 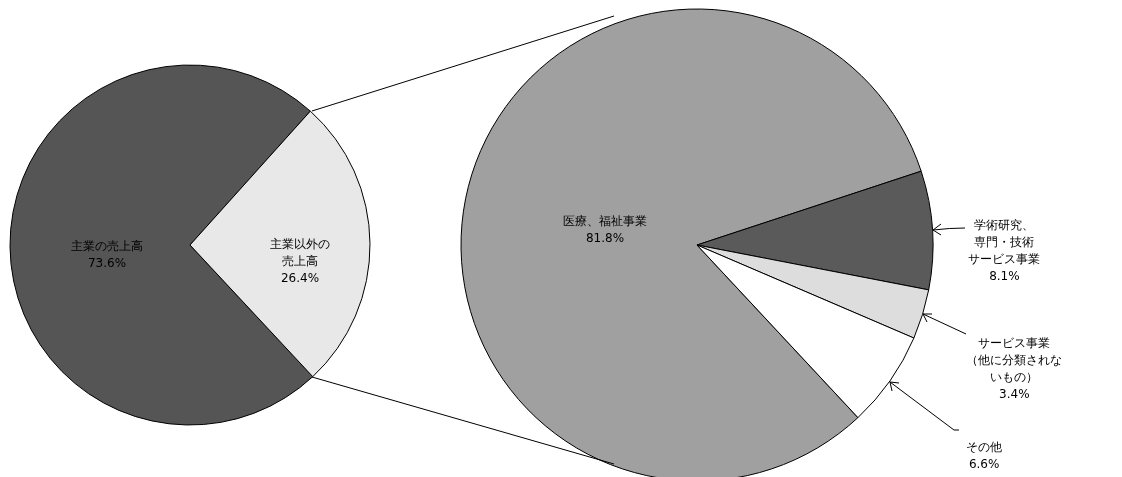 What do you see at coordinates (1014, 393) in the screenshot?
I see `data-label: 3.4%` at bounding box center [1014, 393].